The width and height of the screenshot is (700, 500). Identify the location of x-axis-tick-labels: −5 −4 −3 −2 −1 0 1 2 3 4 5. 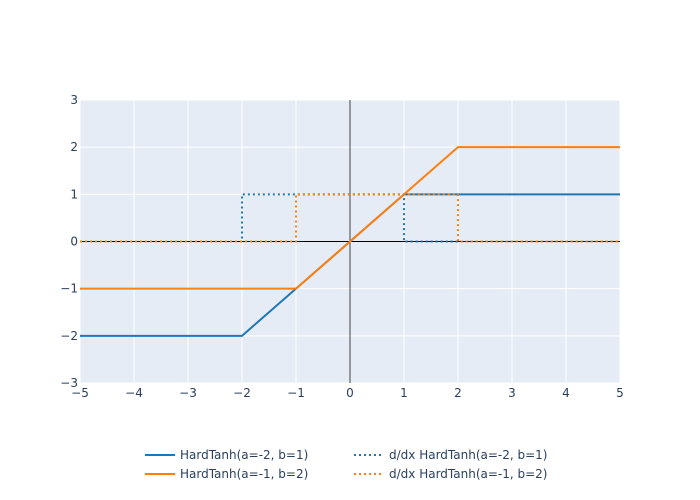
(347, 393).